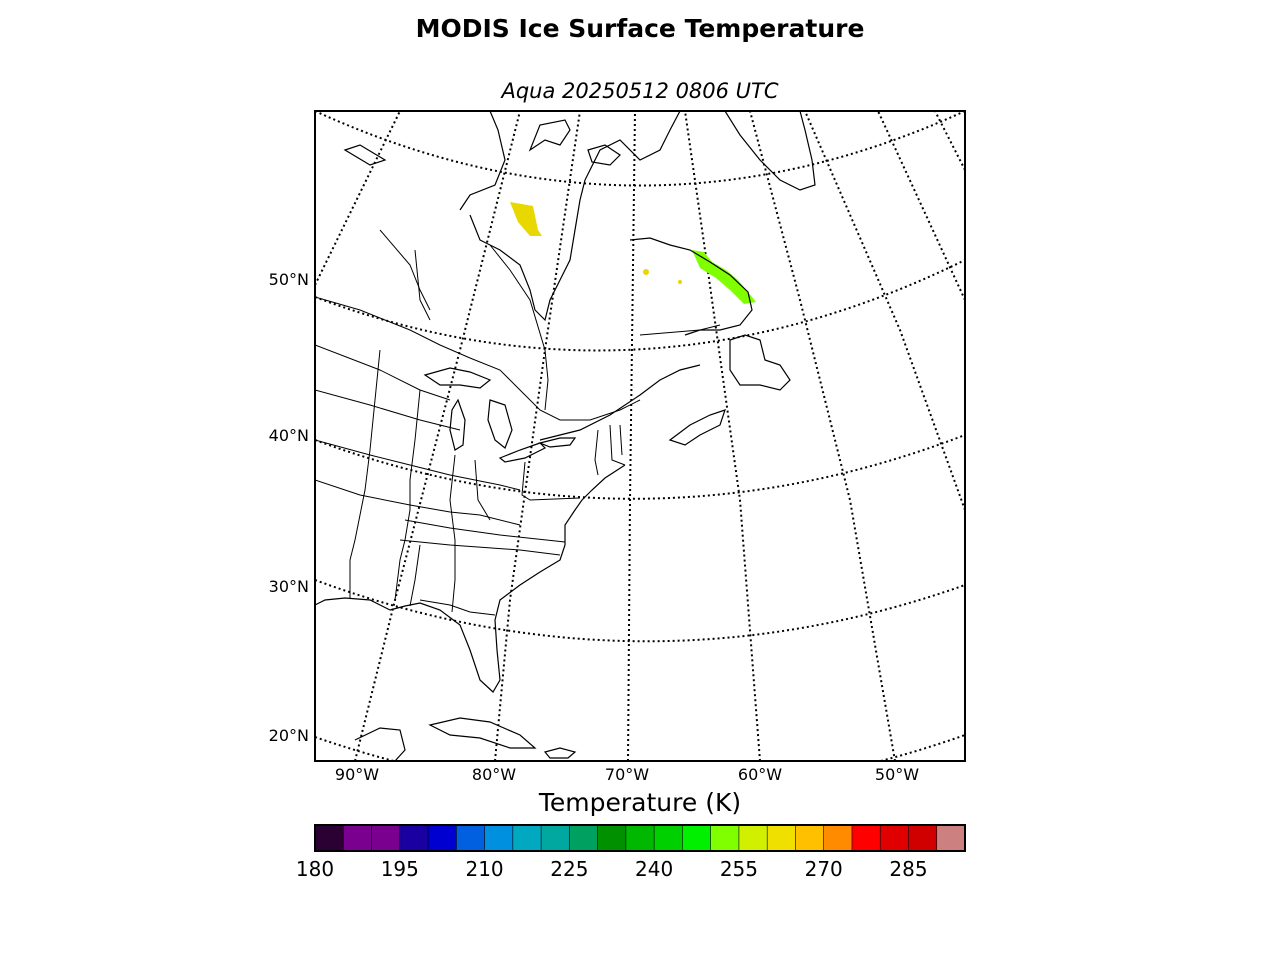  Describe the element at coordinates (482, 161) in the screenshot. I see `hudson-bay-coast` at that location.